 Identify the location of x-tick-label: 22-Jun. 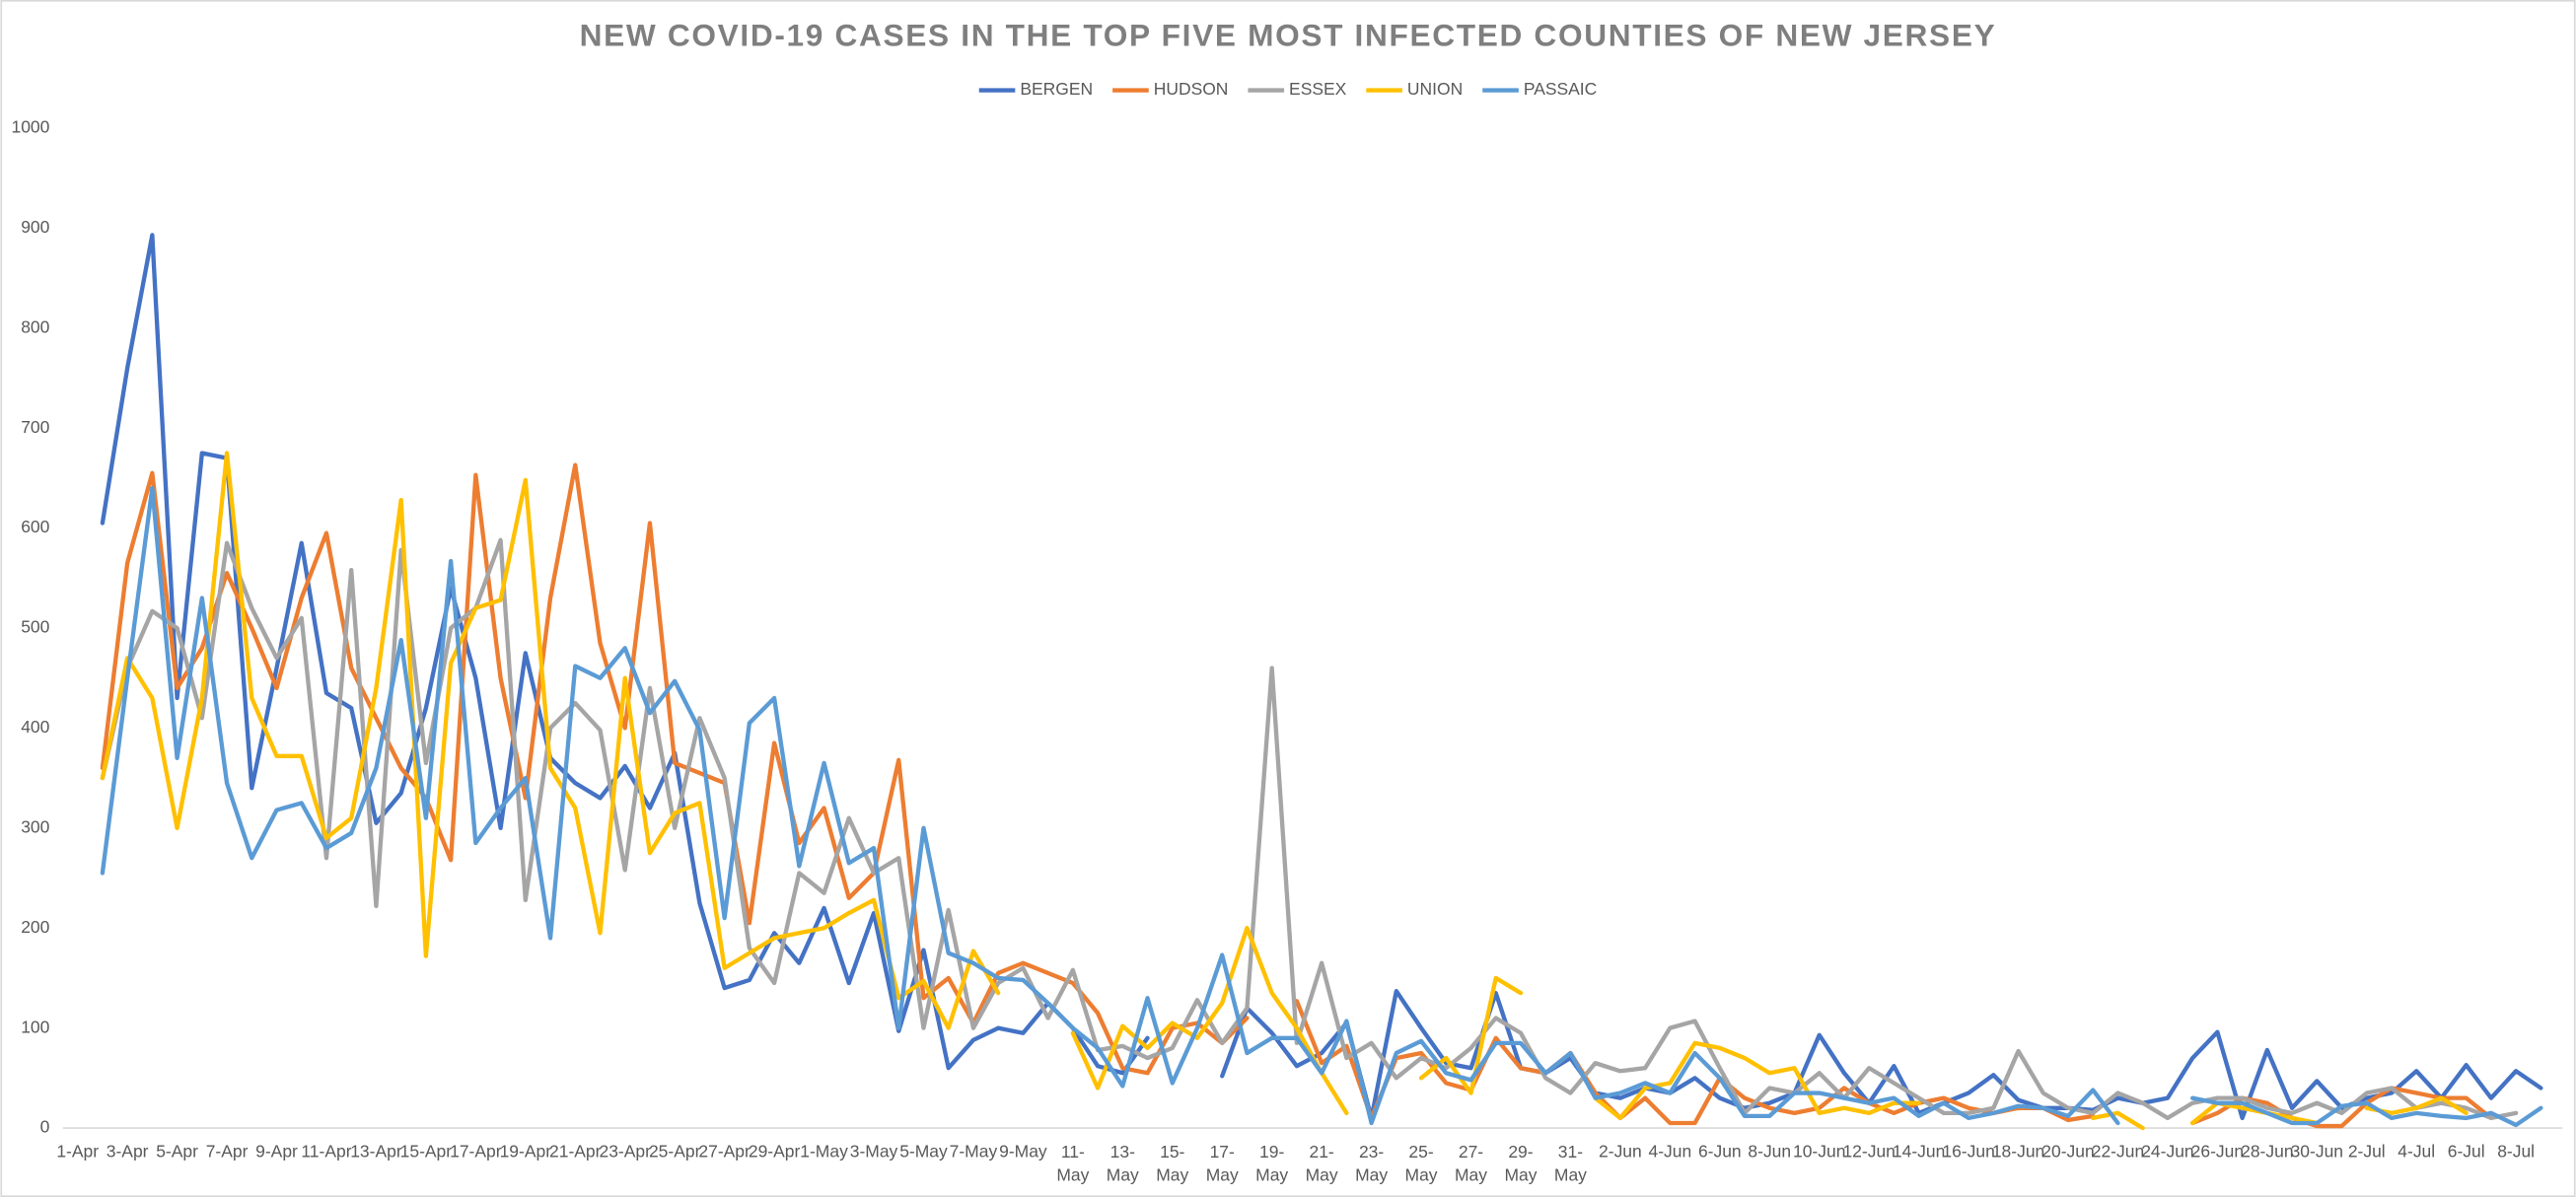
(2118, 1152).